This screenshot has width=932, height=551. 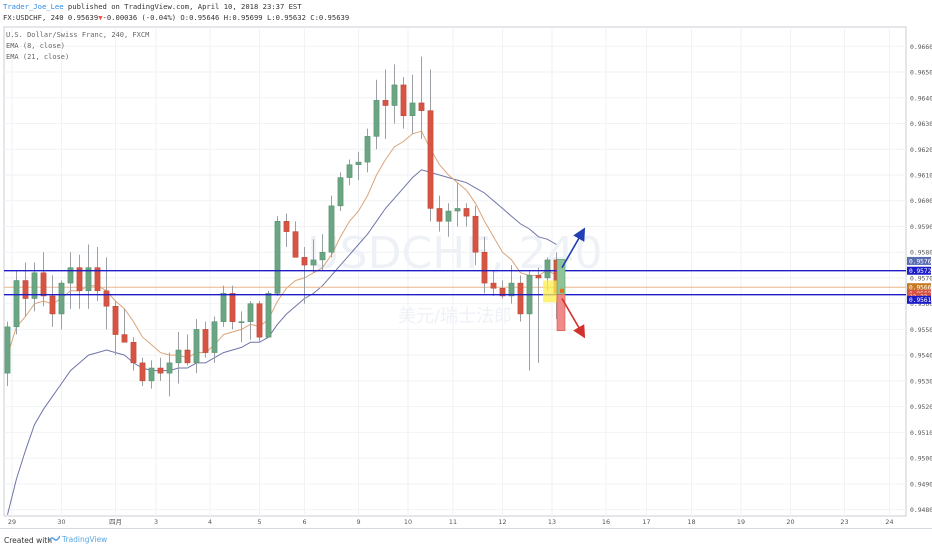 What do you see at coordinates (502, 522) in the screenshot?
I see `x-tick-label: 12` at bounding box center [502, 522].